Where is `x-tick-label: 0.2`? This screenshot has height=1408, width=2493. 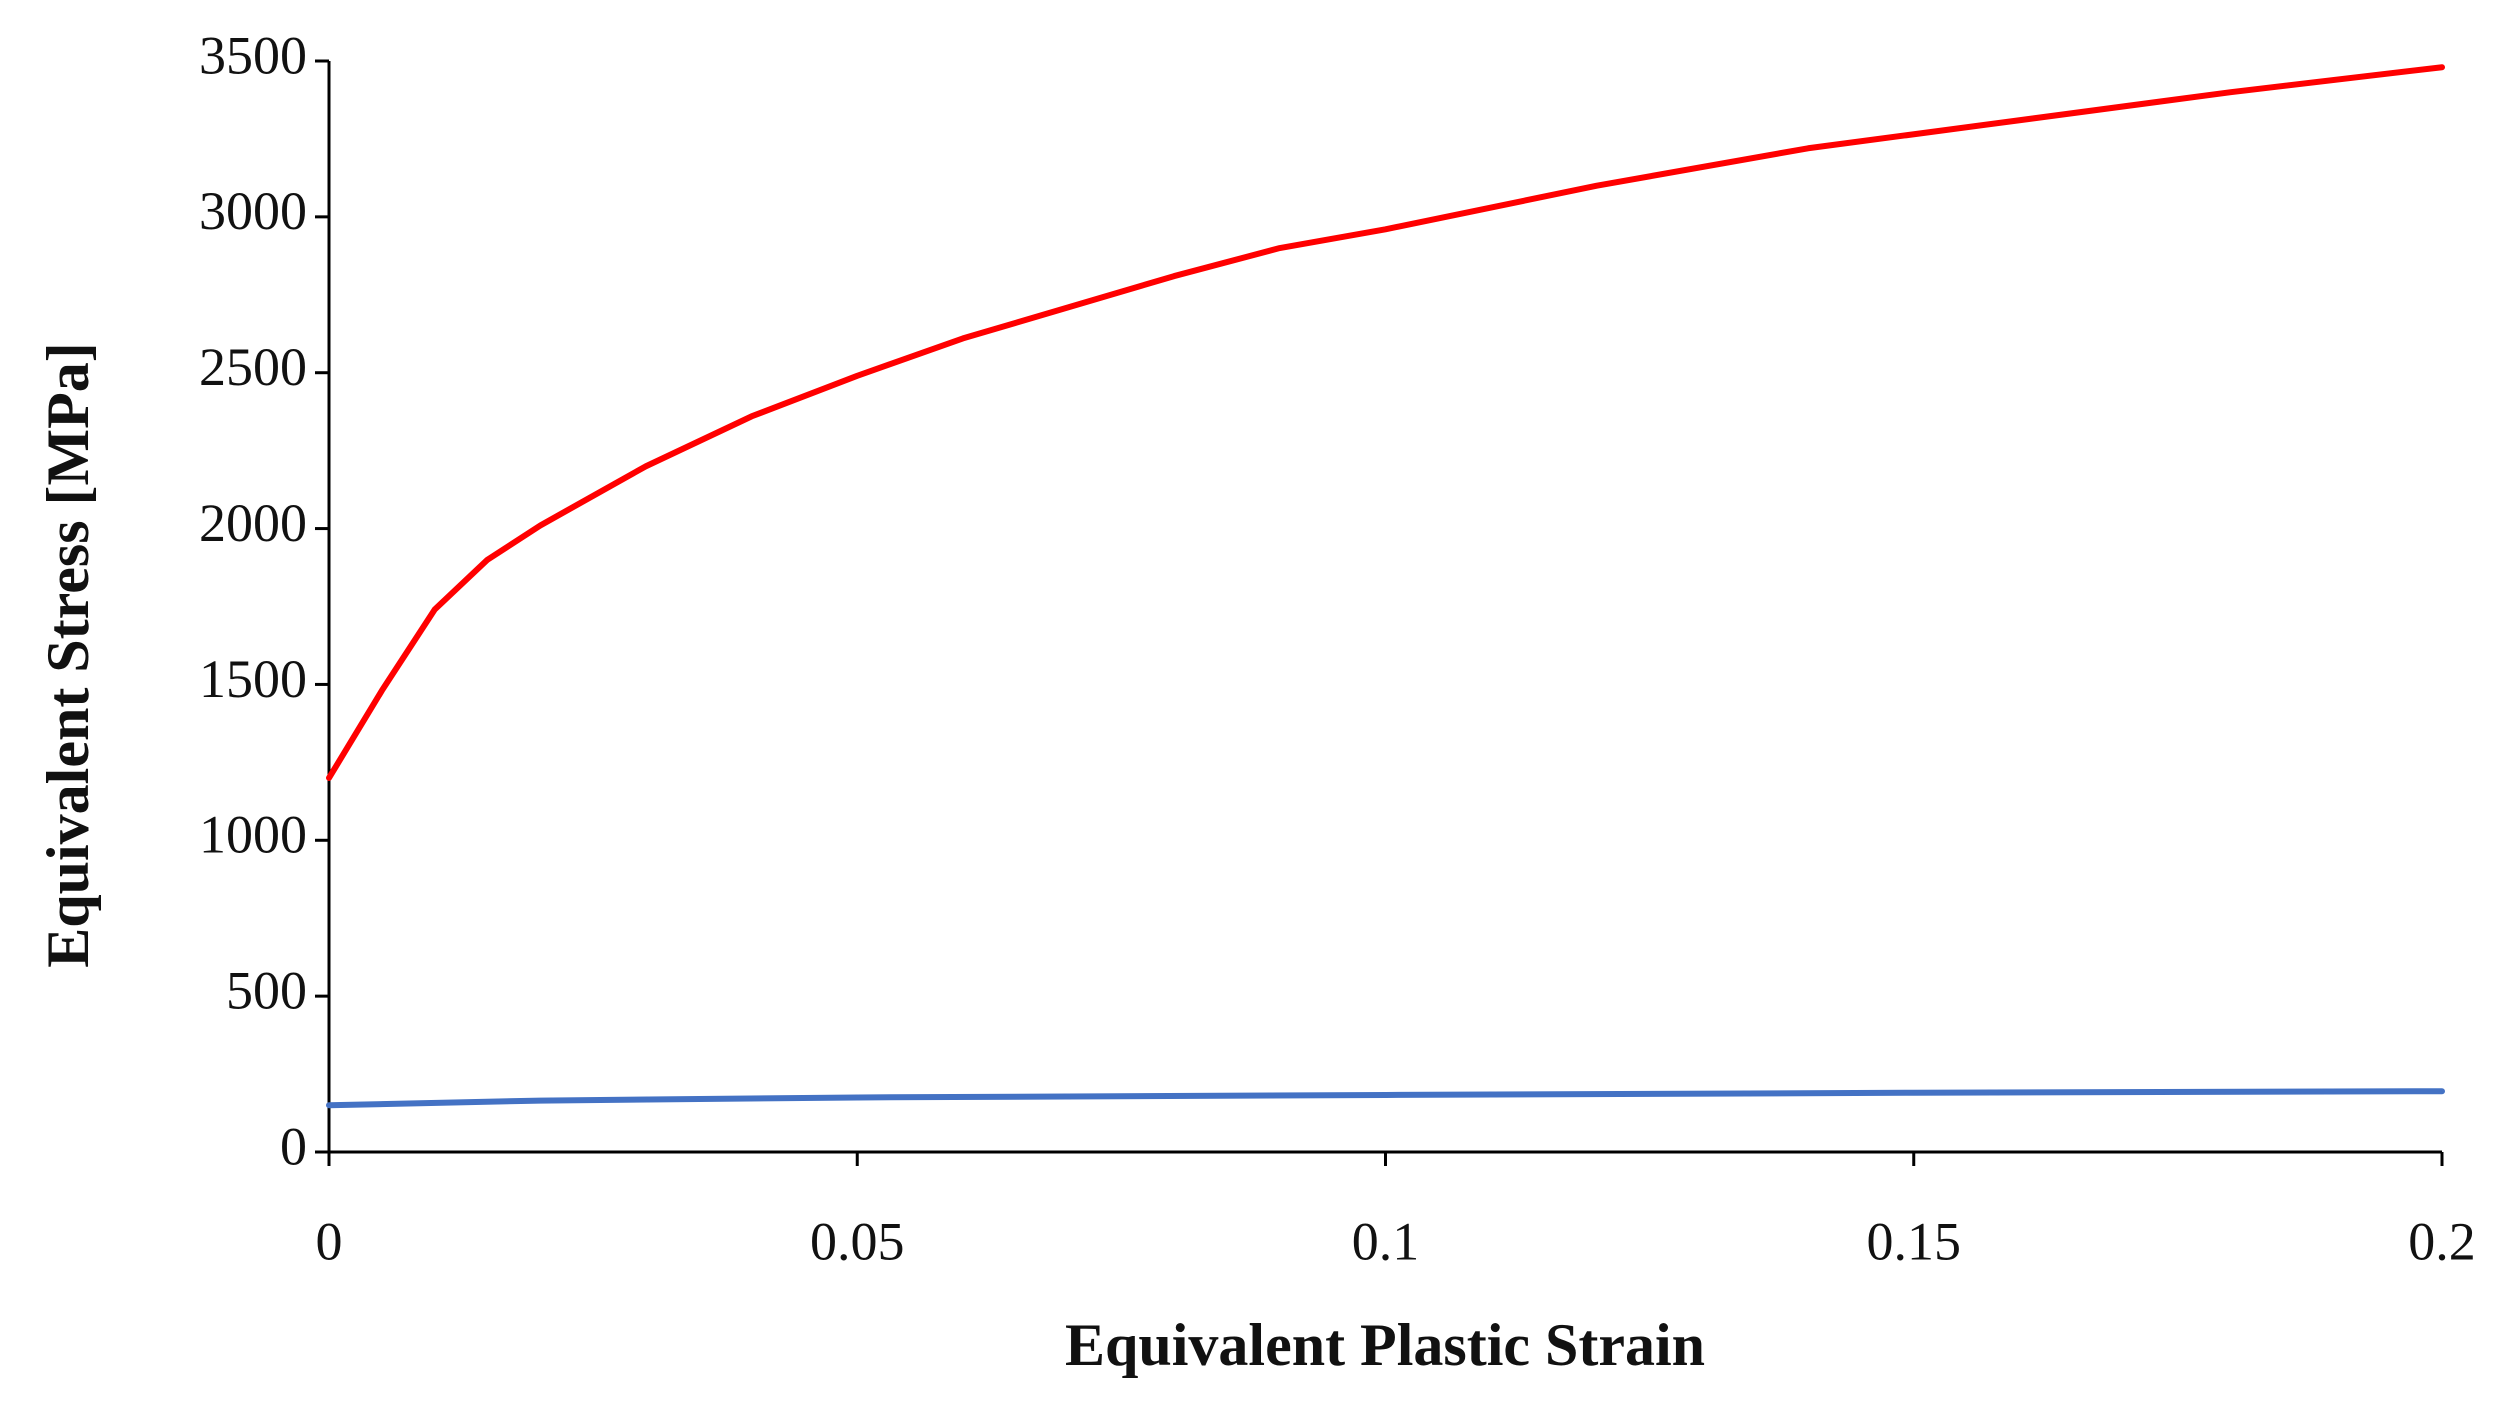
x-tick-label: 0.2 is located at coordinates (2442, 1241).